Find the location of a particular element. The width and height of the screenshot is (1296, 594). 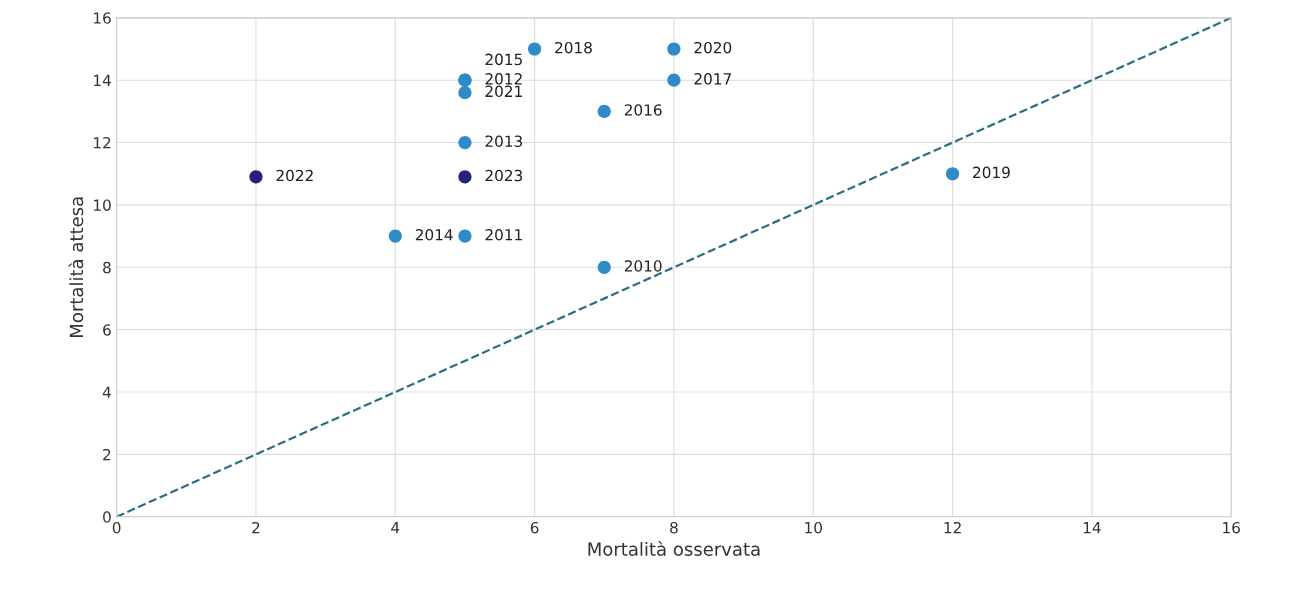

annotation: 2021 is located at coordinates (503, 91).